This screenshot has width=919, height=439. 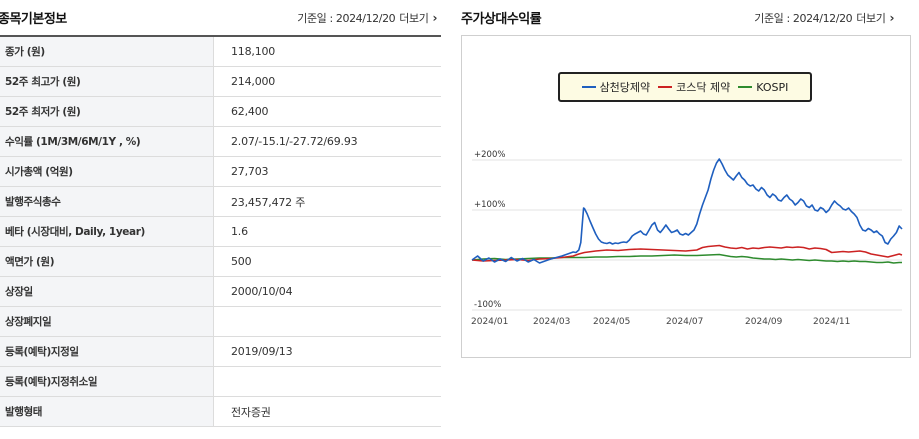 What do you see at coordinates (107, 261) in the screenshot?
I see `info-row-label: 액면가 (원)` at bounding box center [107, 261].